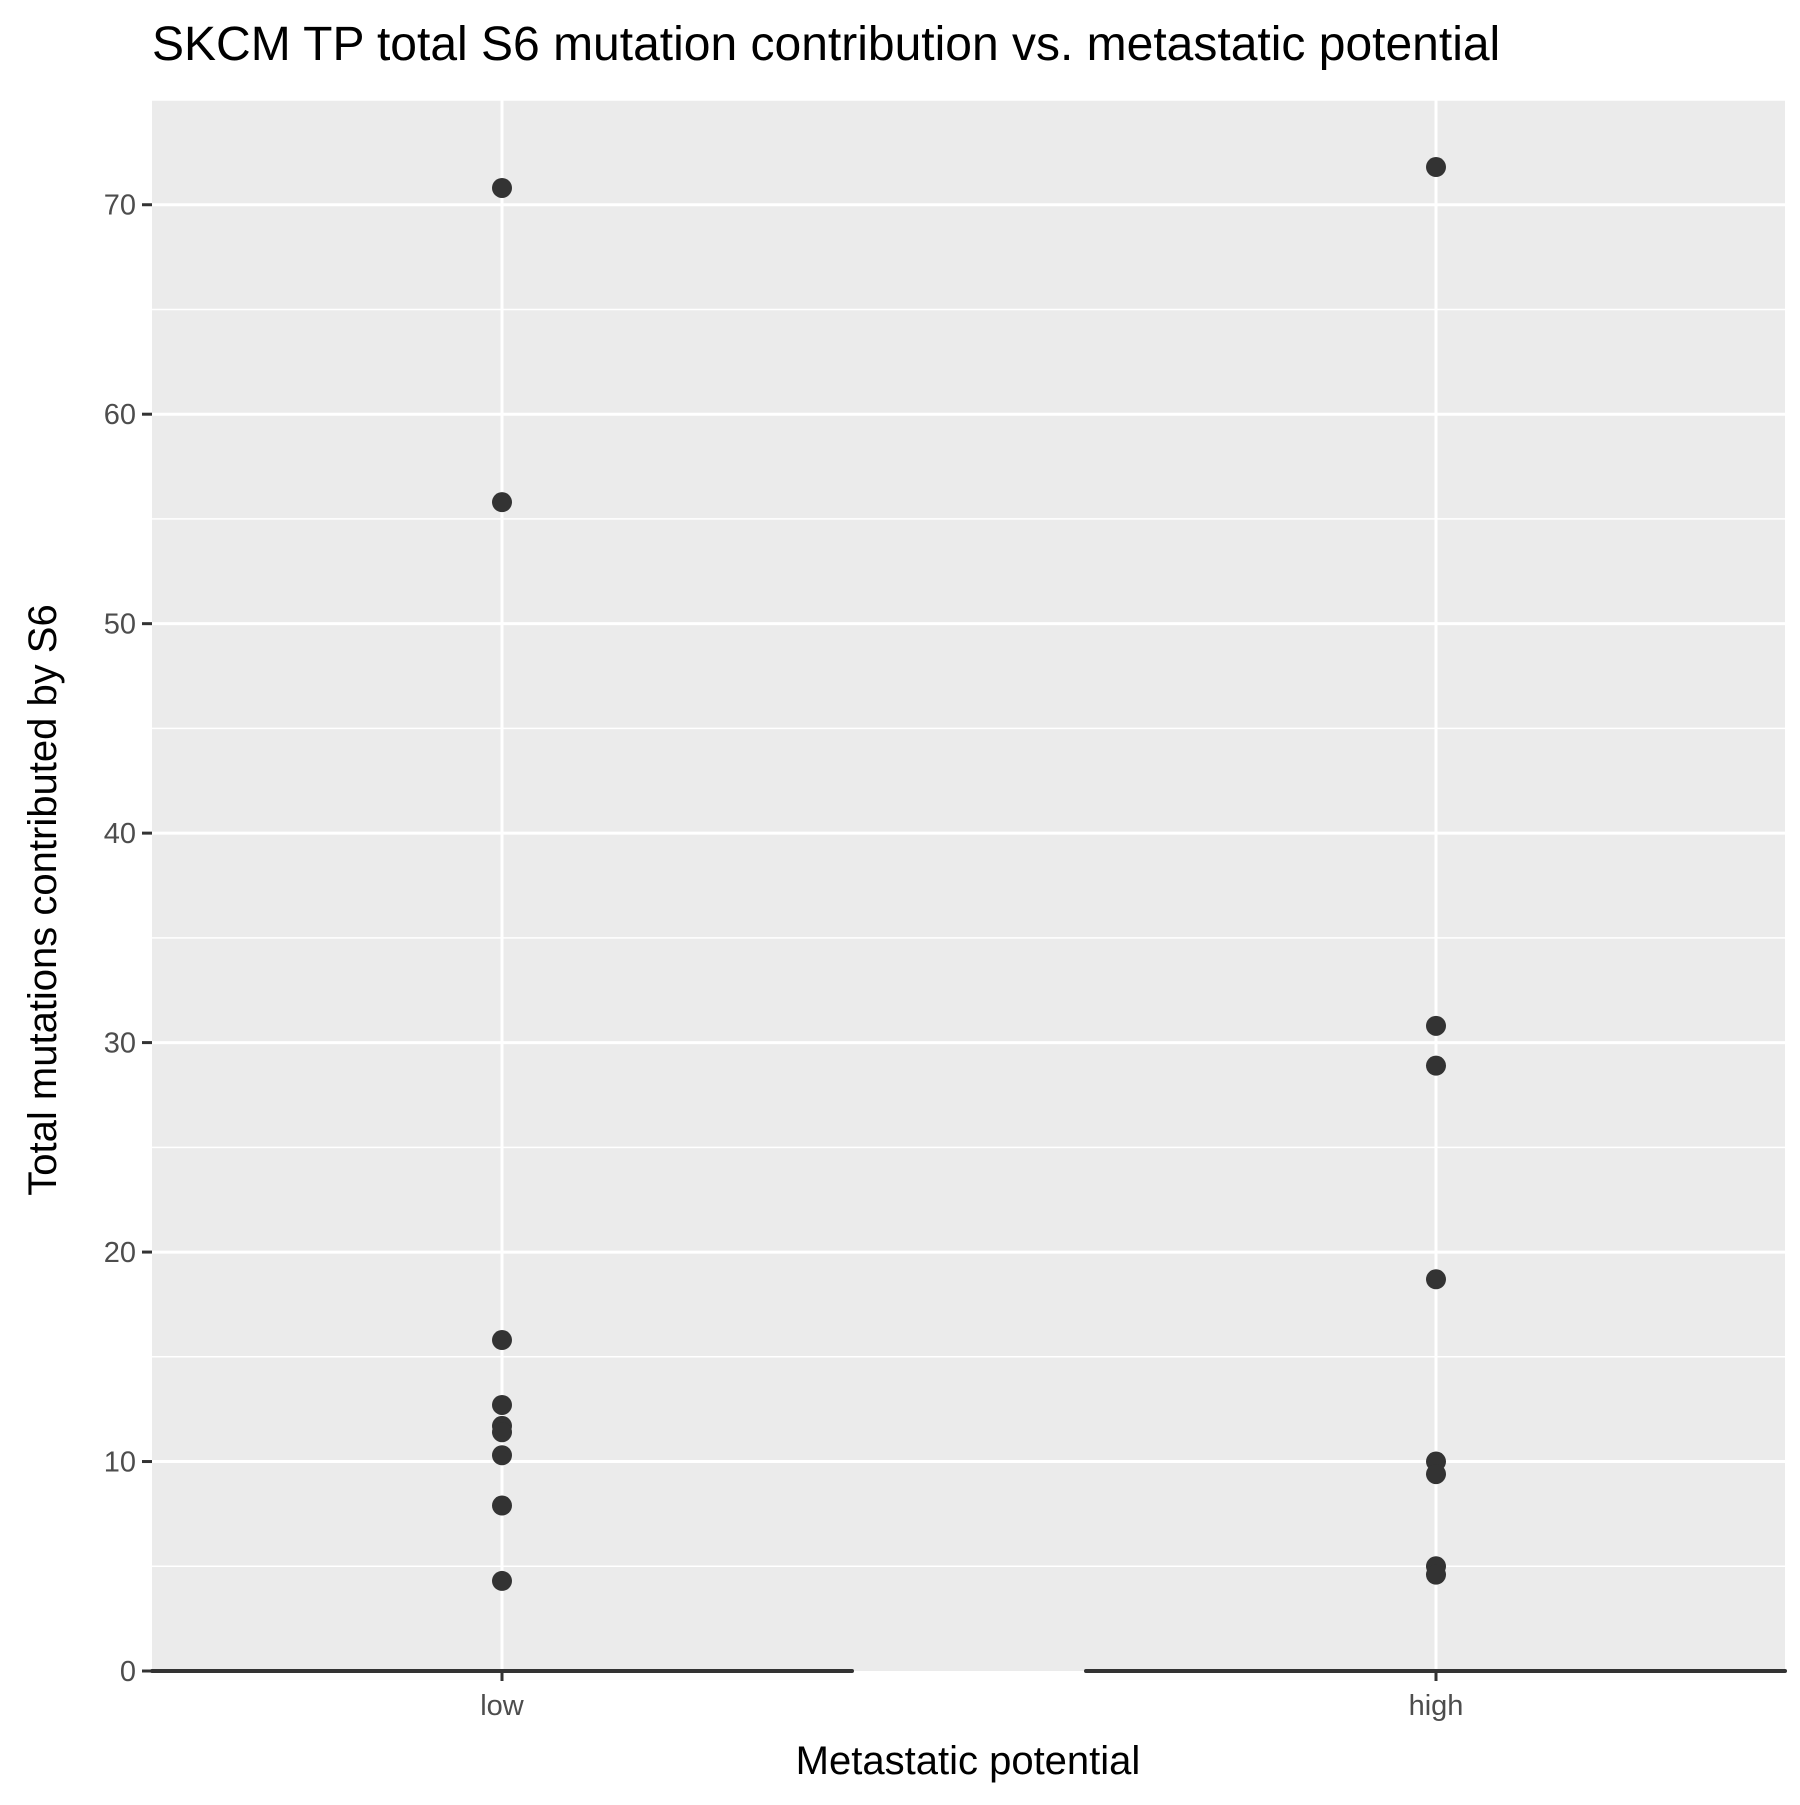 This screenshot has height=1805, width=1800. I want to click on y-tick-label: 50, so click(120, 625).